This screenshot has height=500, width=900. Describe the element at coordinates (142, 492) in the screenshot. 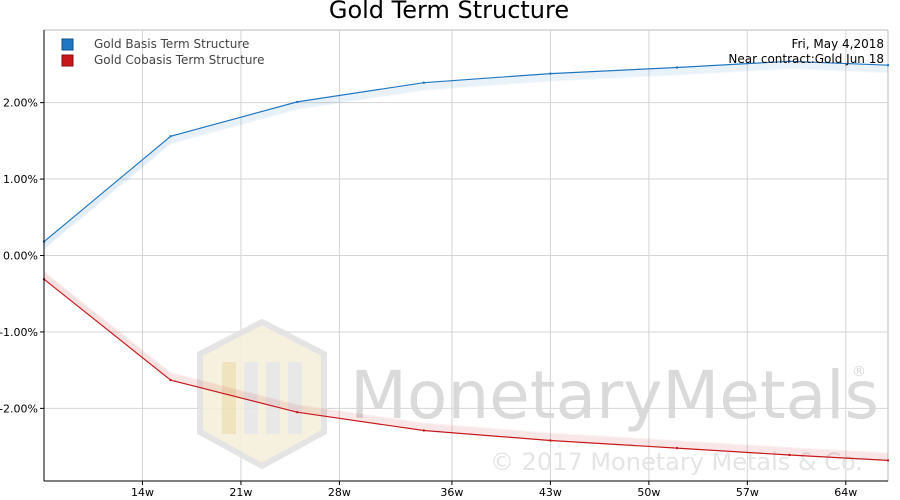

I see `x-tick-label: 14w` at that location.